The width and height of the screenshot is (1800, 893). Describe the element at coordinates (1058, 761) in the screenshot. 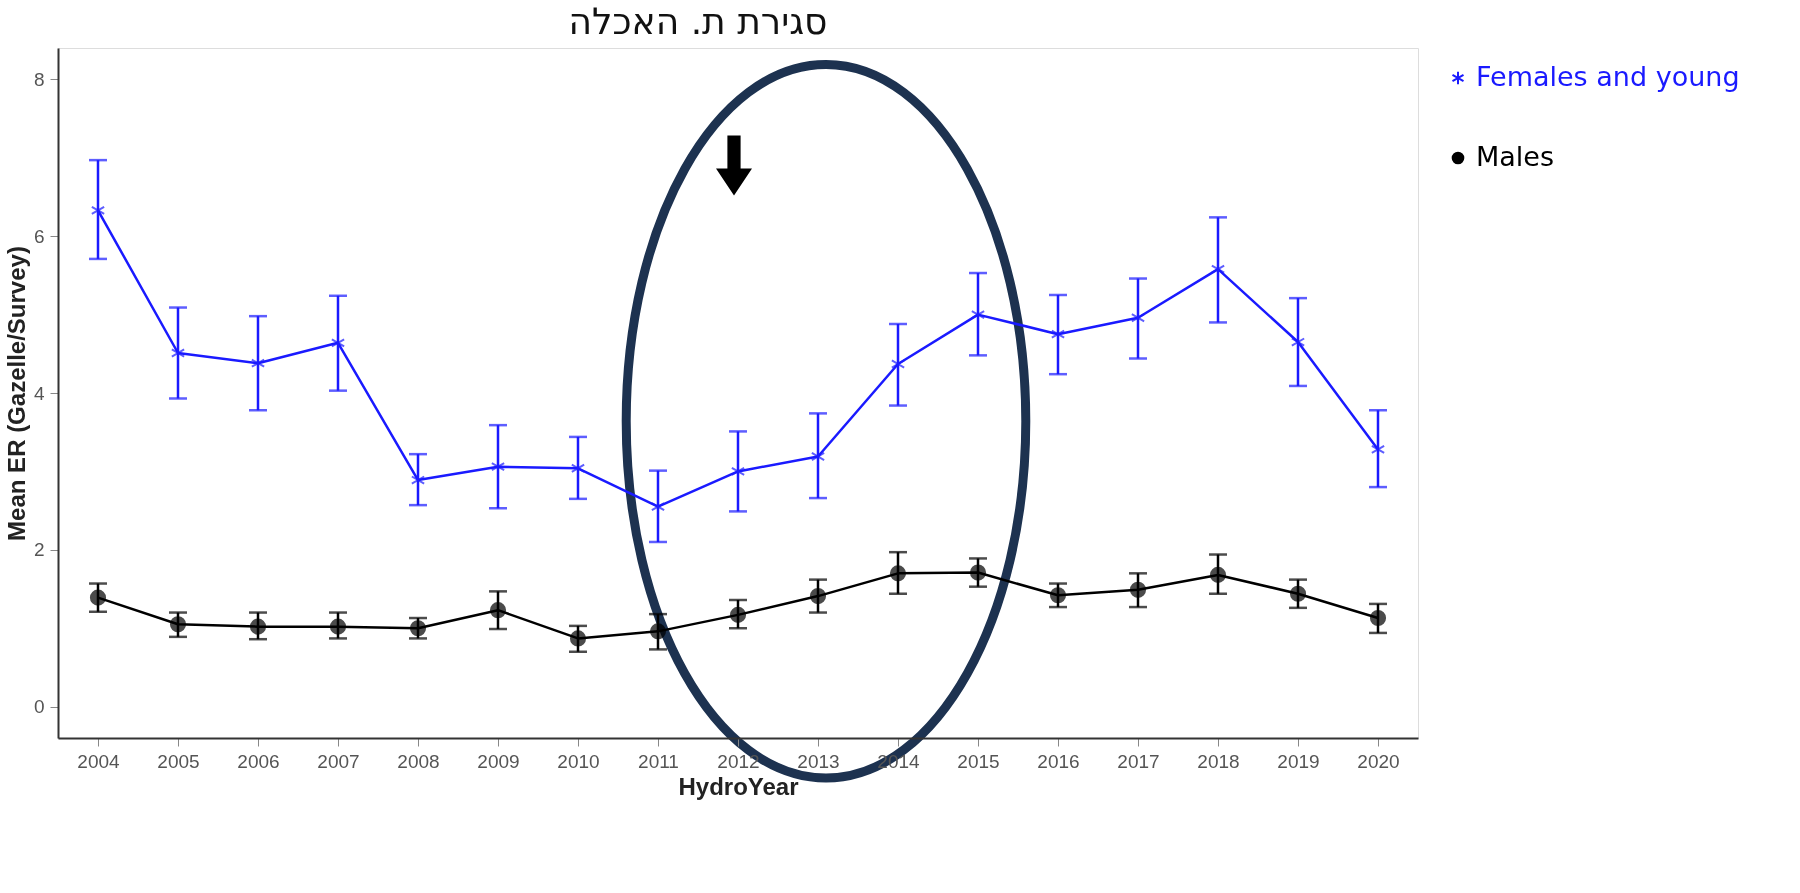

I see `x-tick-label: 2016` at that location.